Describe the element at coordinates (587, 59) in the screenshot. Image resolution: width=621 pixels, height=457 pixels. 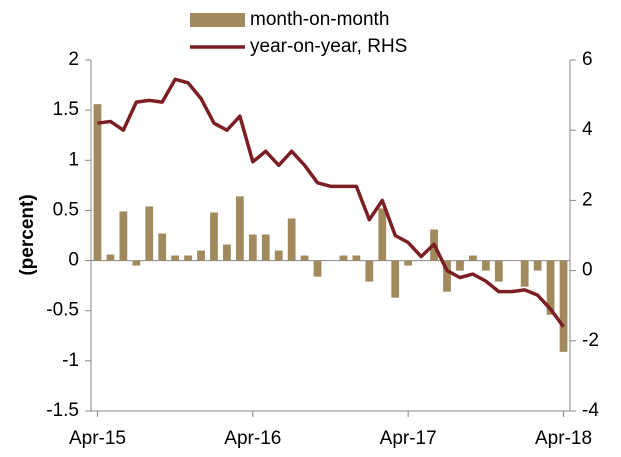
I see `y2-tick-label: 6` at that location.